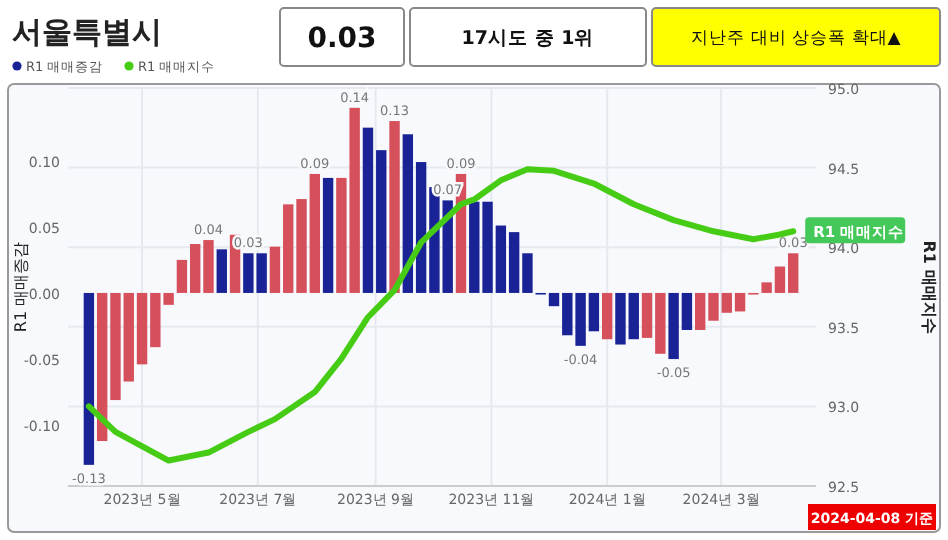  I want to click on text: 0.03, so click(342, 38).